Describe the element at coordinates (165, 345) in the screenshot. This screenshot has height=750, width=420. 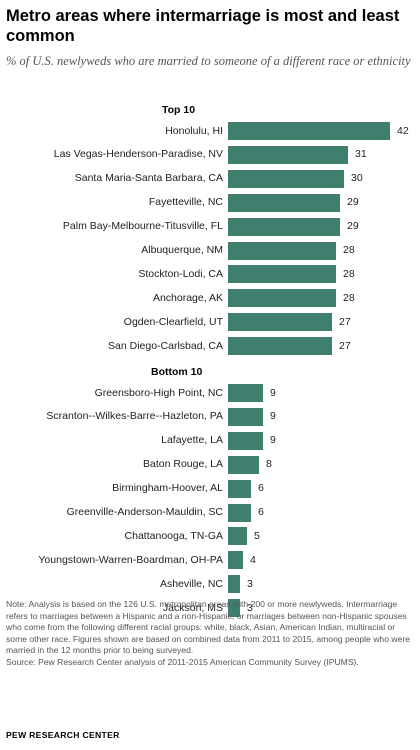
I see `top10-category-label: San Diego-Carlsbad, CA` at that location.